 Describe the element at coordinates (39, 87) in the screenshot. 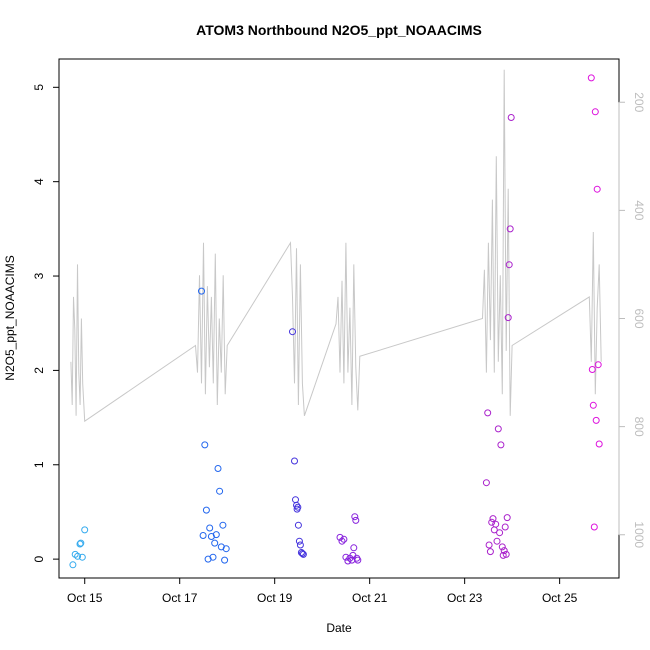

I see `y-tick-label: 5` at that location.